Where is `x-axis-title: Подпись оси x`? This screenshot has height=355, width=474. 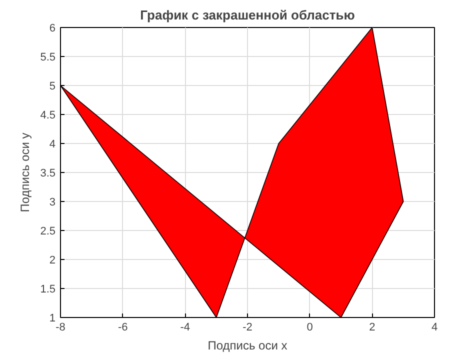
x-axis-title: Подпись оси x is located at coordinates (248, 345).